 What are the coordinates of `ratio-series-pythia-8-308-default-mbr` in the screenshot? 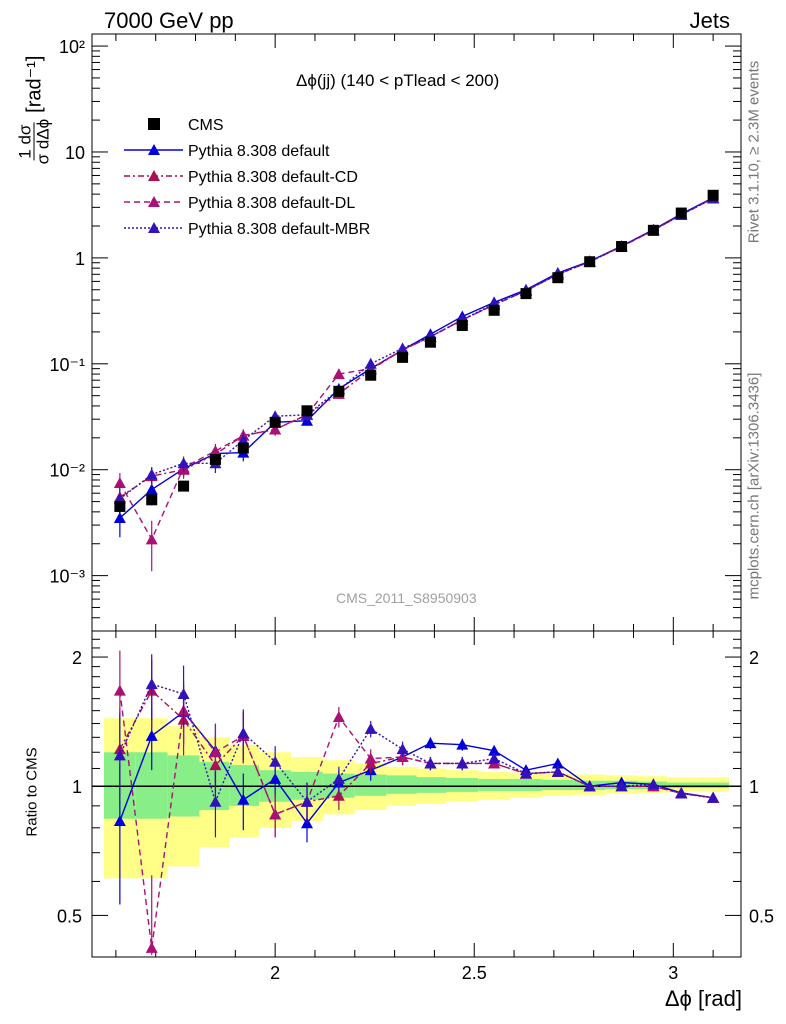 It's located at (416, 746).